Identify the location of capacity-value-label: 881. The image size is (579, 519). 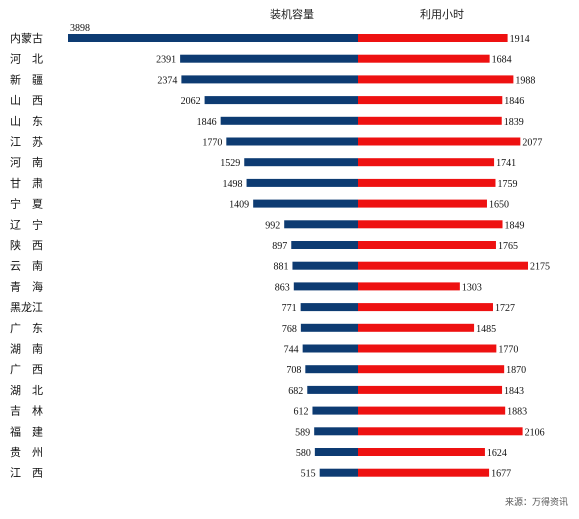
(280, 267).